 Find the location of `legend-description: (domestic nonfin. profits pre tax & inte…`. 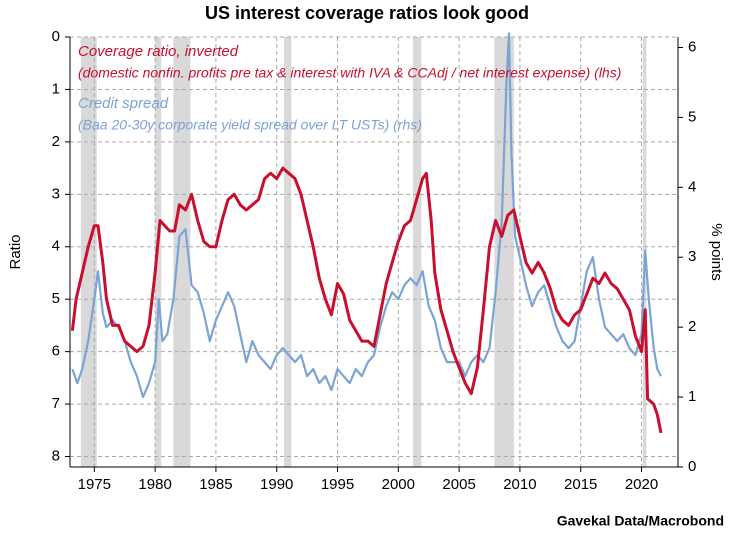

legend-description: (domestic nonfin. profits pre tax & inte… is located at coordinates (349, 73).